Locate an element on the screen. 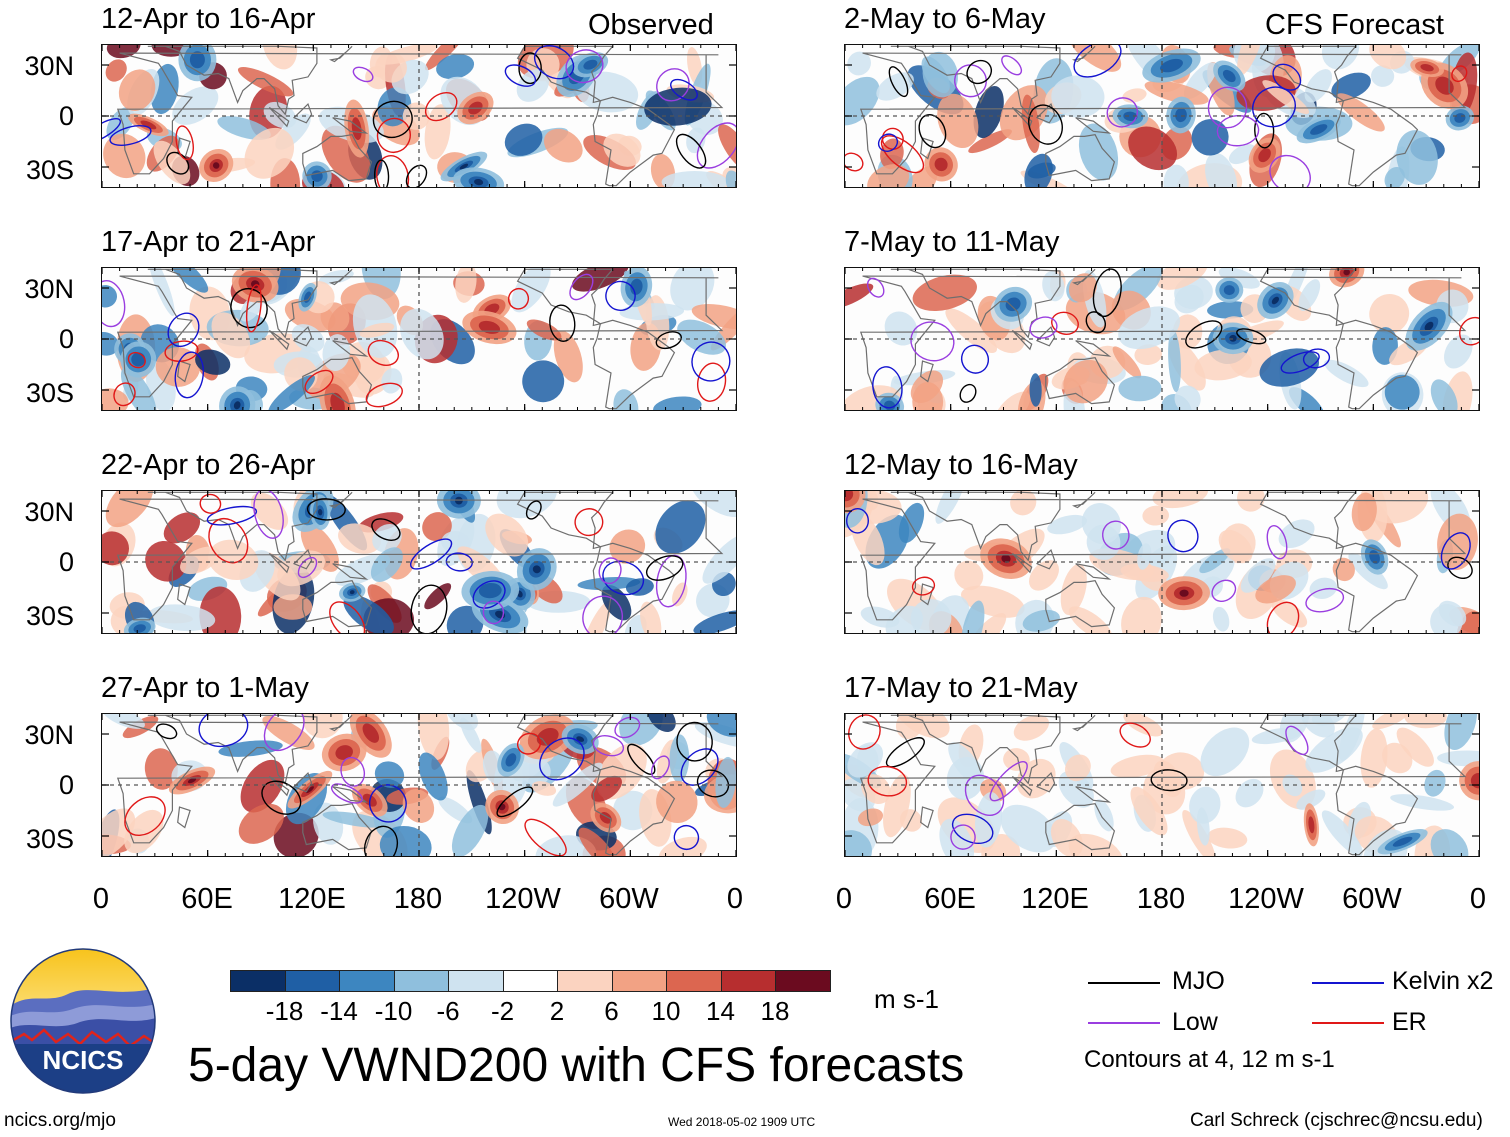  legend-line-kelvin is located at coordinates (1348, 983).